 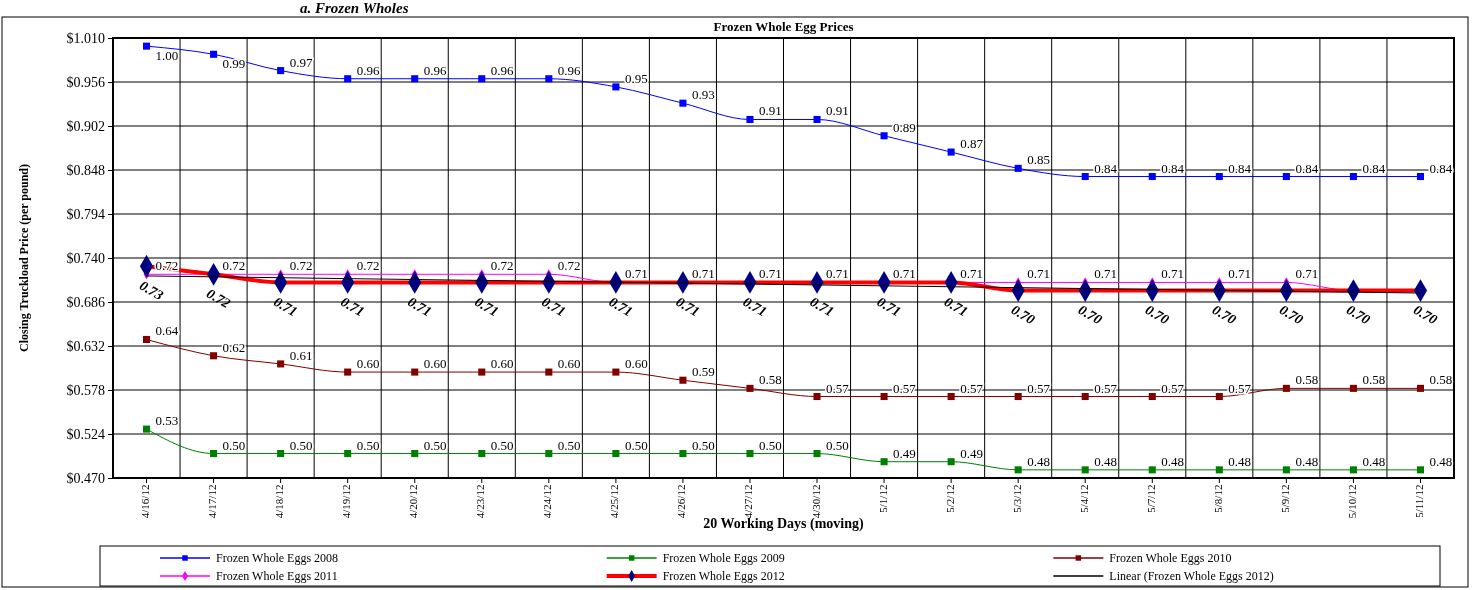 What do you see at coordinates (770, 111) in the screenshot?
I see `data-label: 0.91` at bounding box center [770, 111].